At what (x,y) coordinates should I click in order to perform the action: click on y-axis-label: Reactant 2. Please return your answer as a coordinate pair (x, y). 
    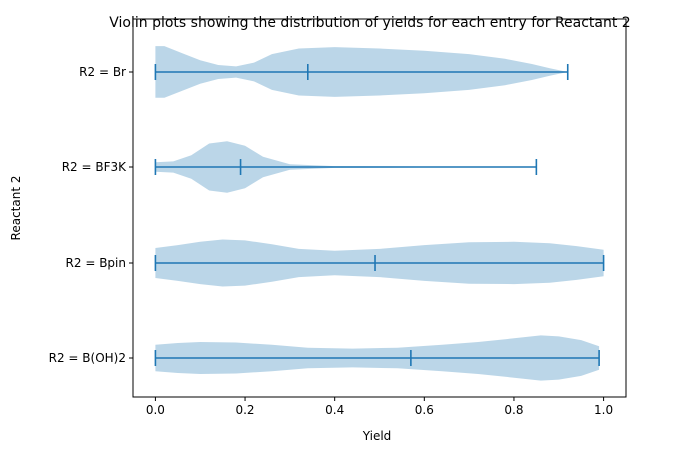
    Looking at the image, I should click on (16, 208).